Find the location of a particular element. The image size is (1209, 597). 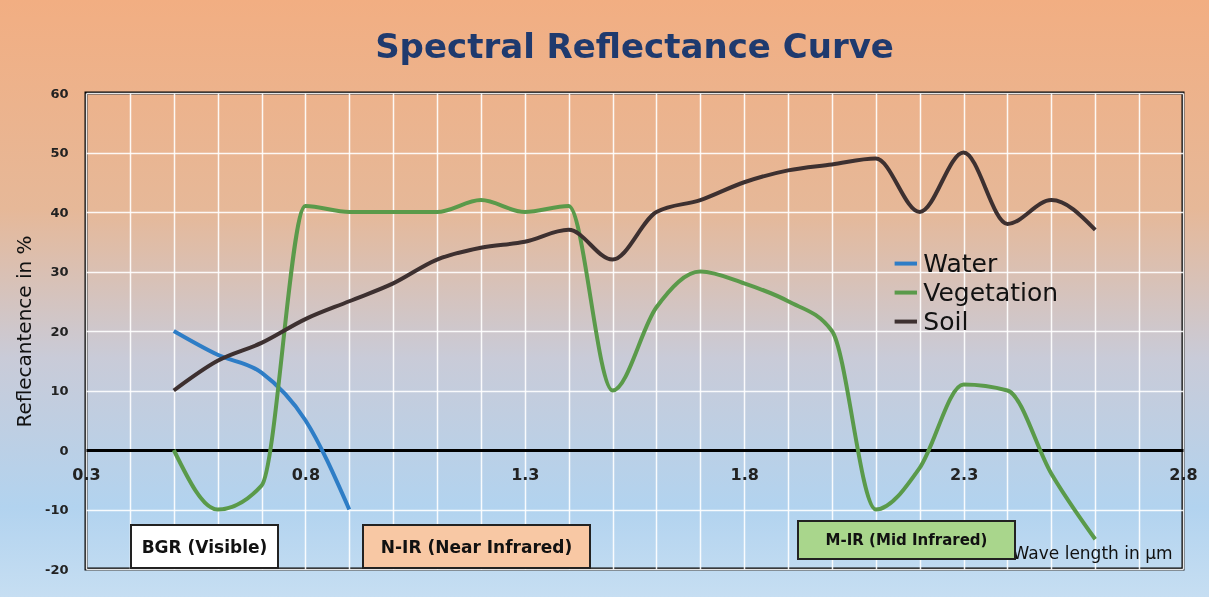

y-tick-label: 60 is located at coordinates (59, 93).